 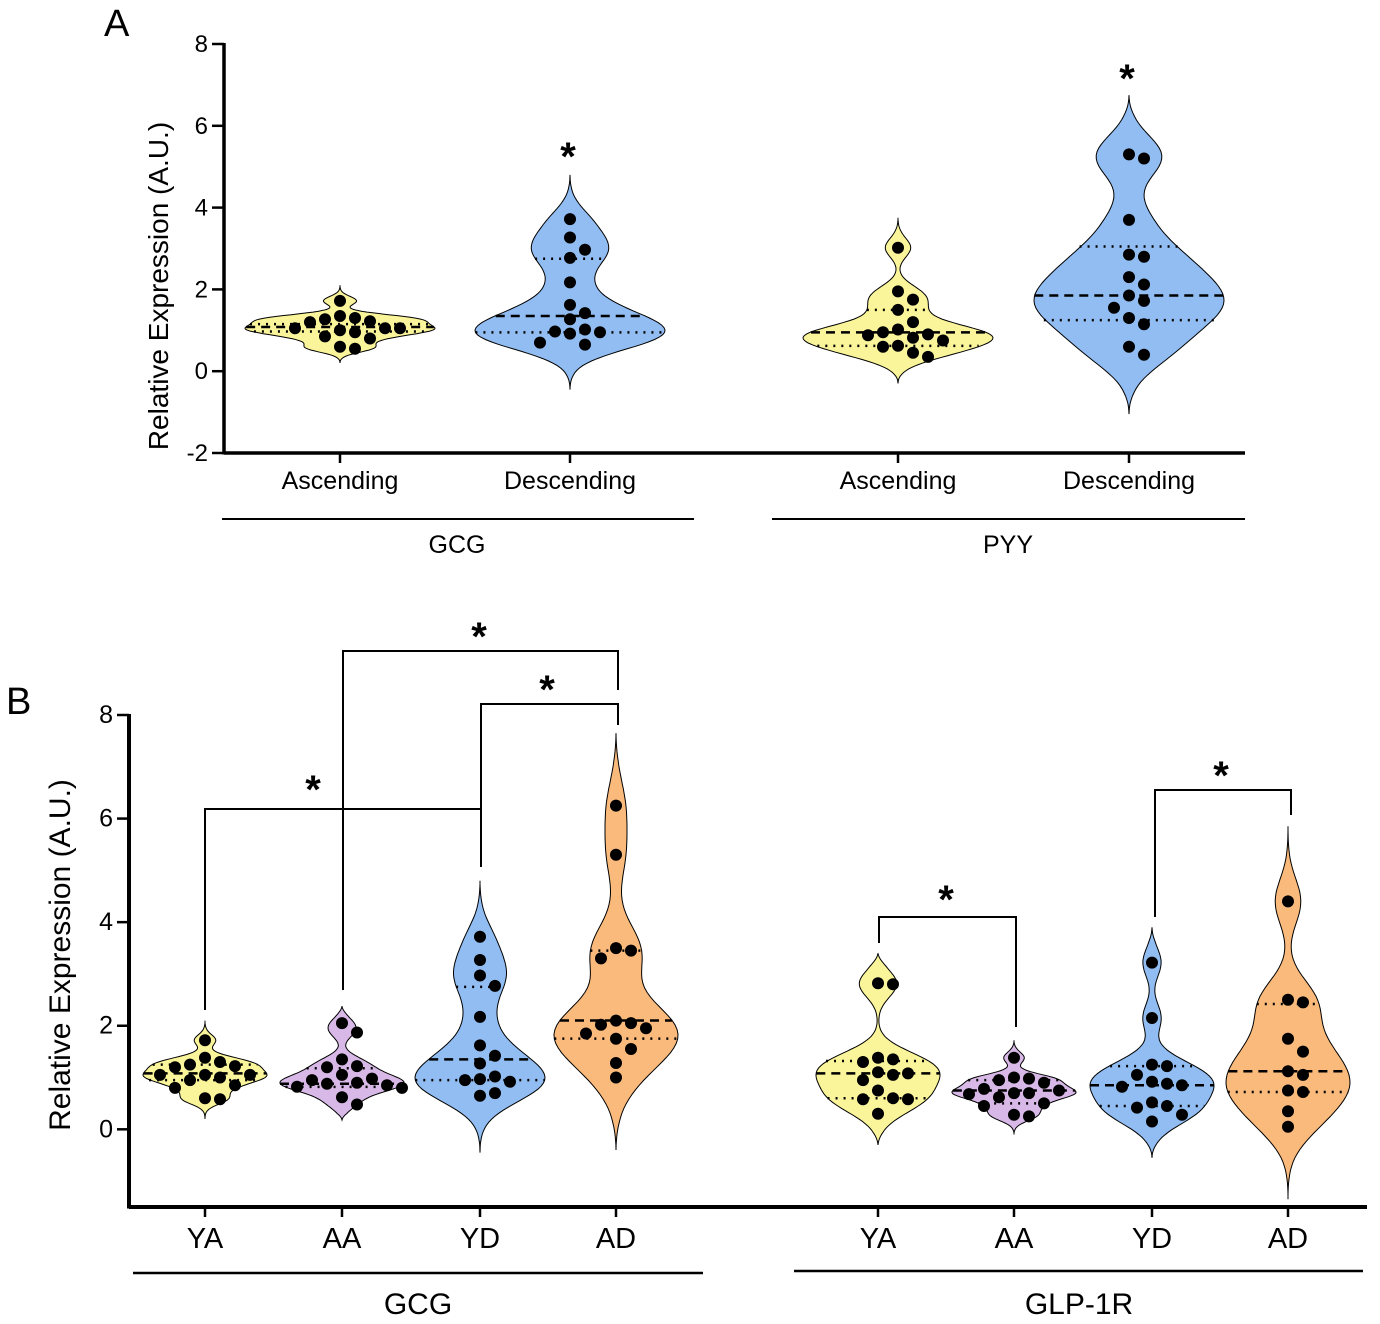 I want to click on panel-a-group-label-pyy: PYY, so click(x=1008, y=545).